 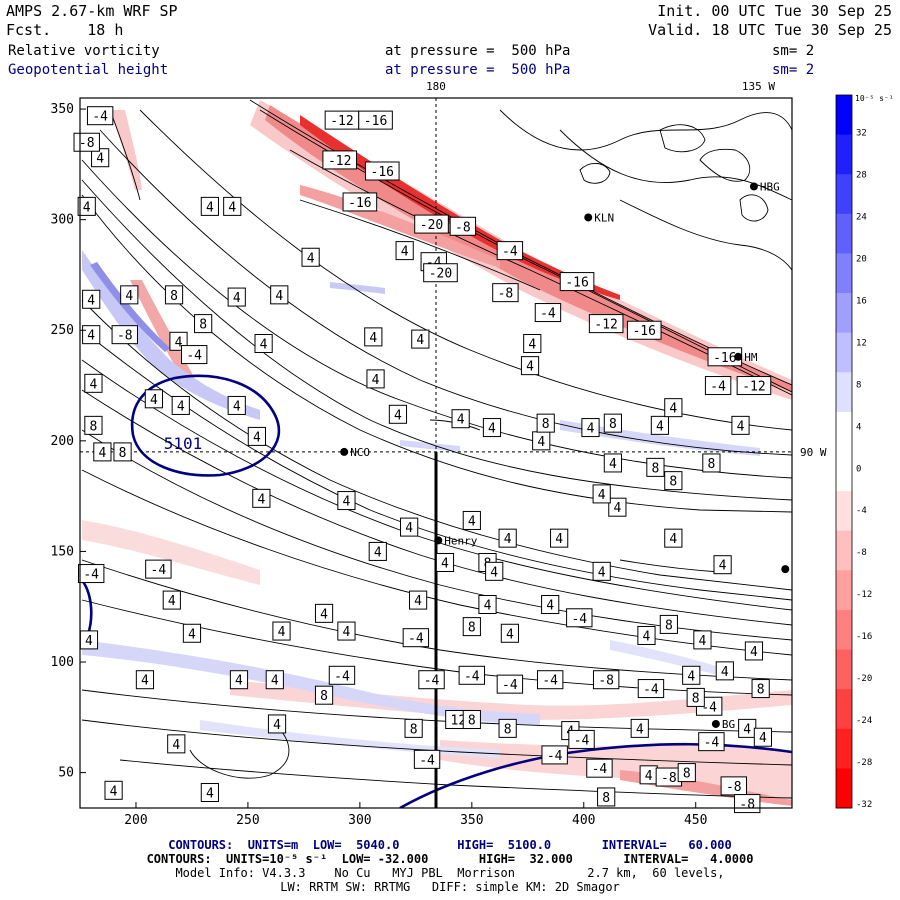 I want to click on height-contour-label: 5101, so click(x=183, y=443).